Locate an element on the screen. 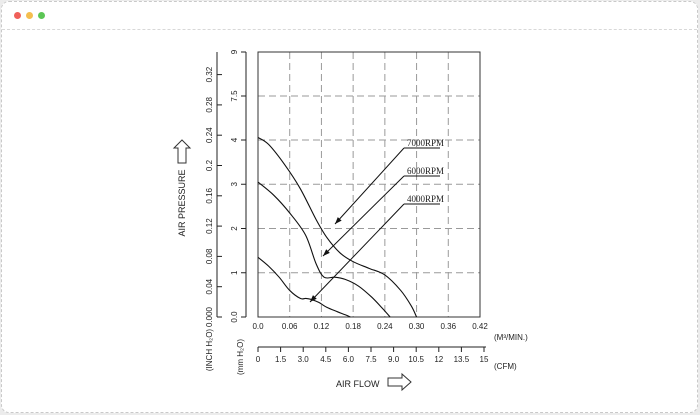  y-secondary-ticks: 0.000 0.04 0.08 0.12 0.16 0.2 0.24 0.28 0.32 is located at coordinates (213, 196).